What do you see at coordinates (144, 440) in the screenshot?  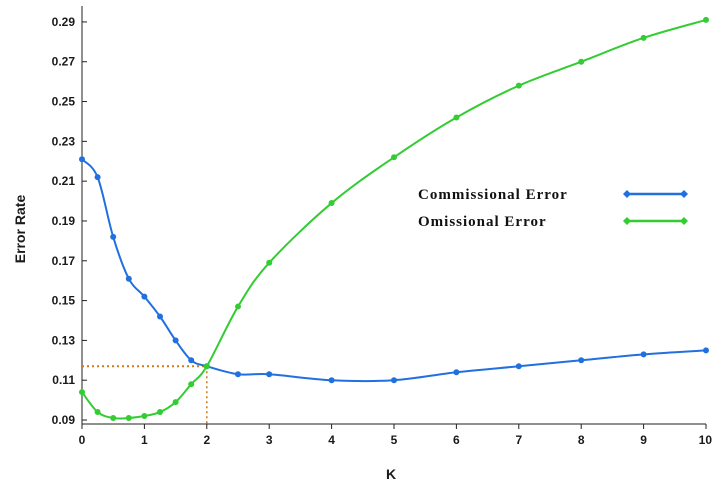 I see `x-tick-label: 1` at bounding box center [144, 440].